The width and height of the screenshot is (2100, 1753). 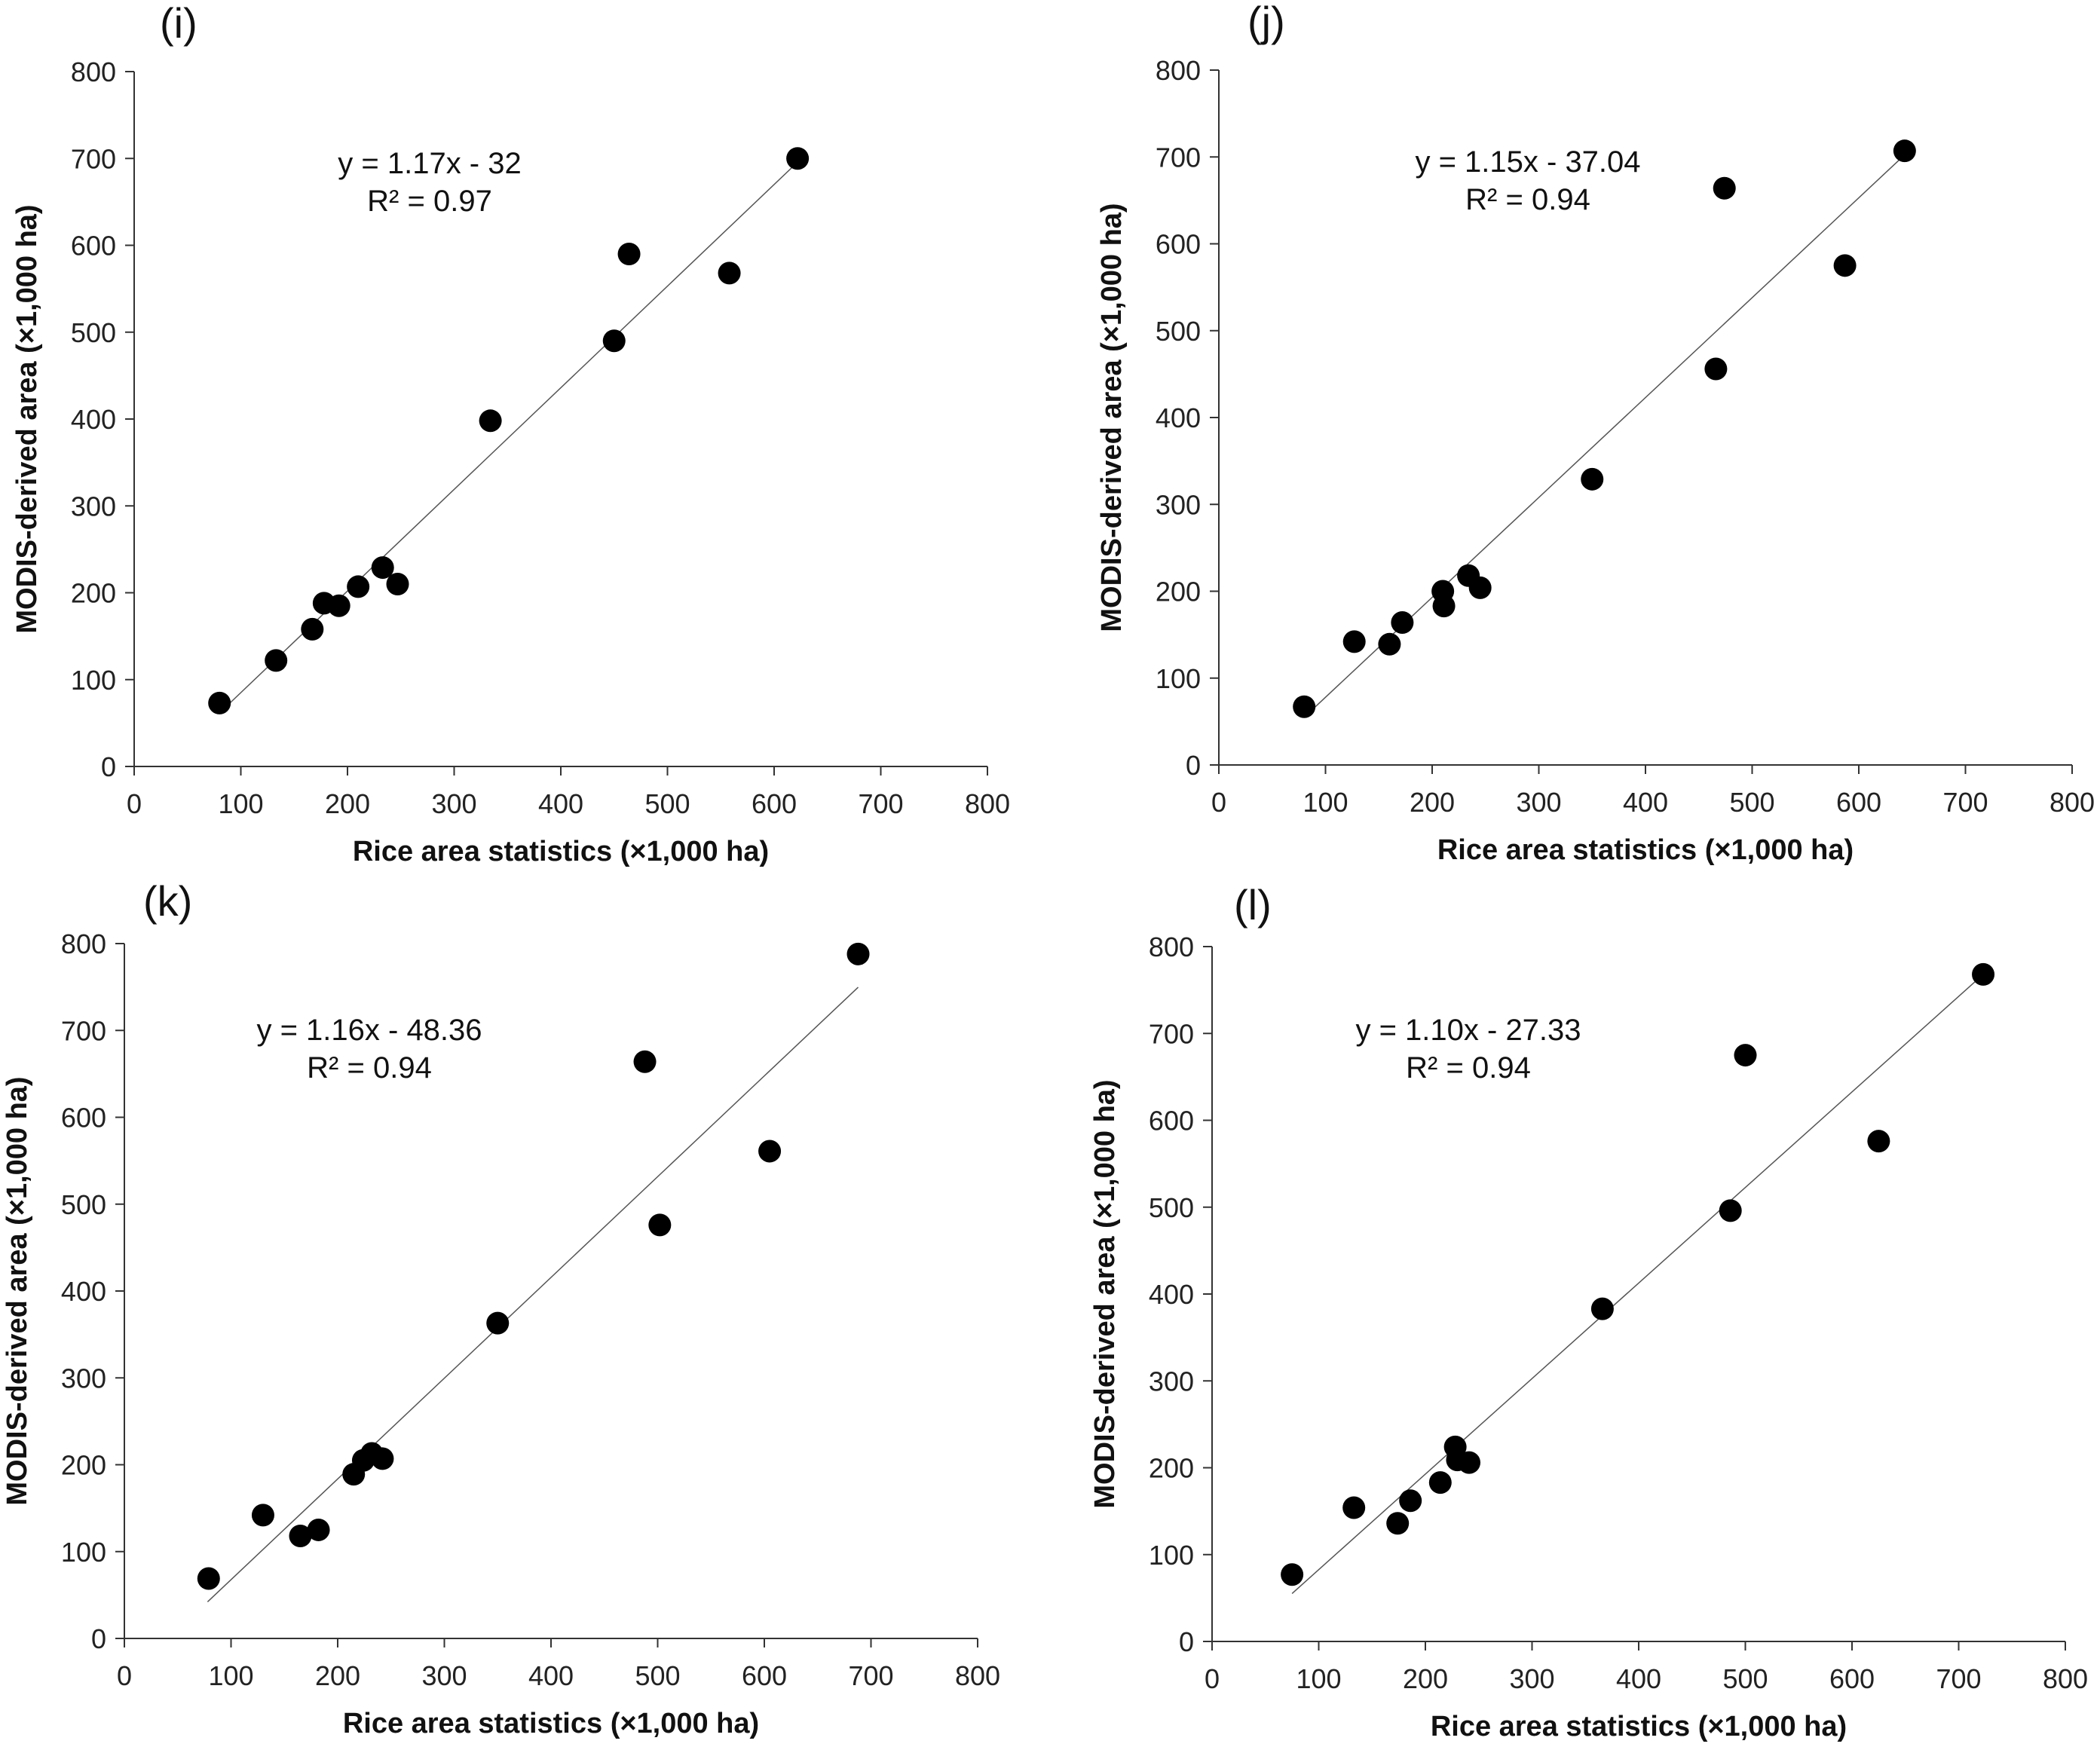 What do you see at coordinates (1965, 802) in the screenshot?
I see `x-tick-label: 700` at bounding box center [1965, 802].